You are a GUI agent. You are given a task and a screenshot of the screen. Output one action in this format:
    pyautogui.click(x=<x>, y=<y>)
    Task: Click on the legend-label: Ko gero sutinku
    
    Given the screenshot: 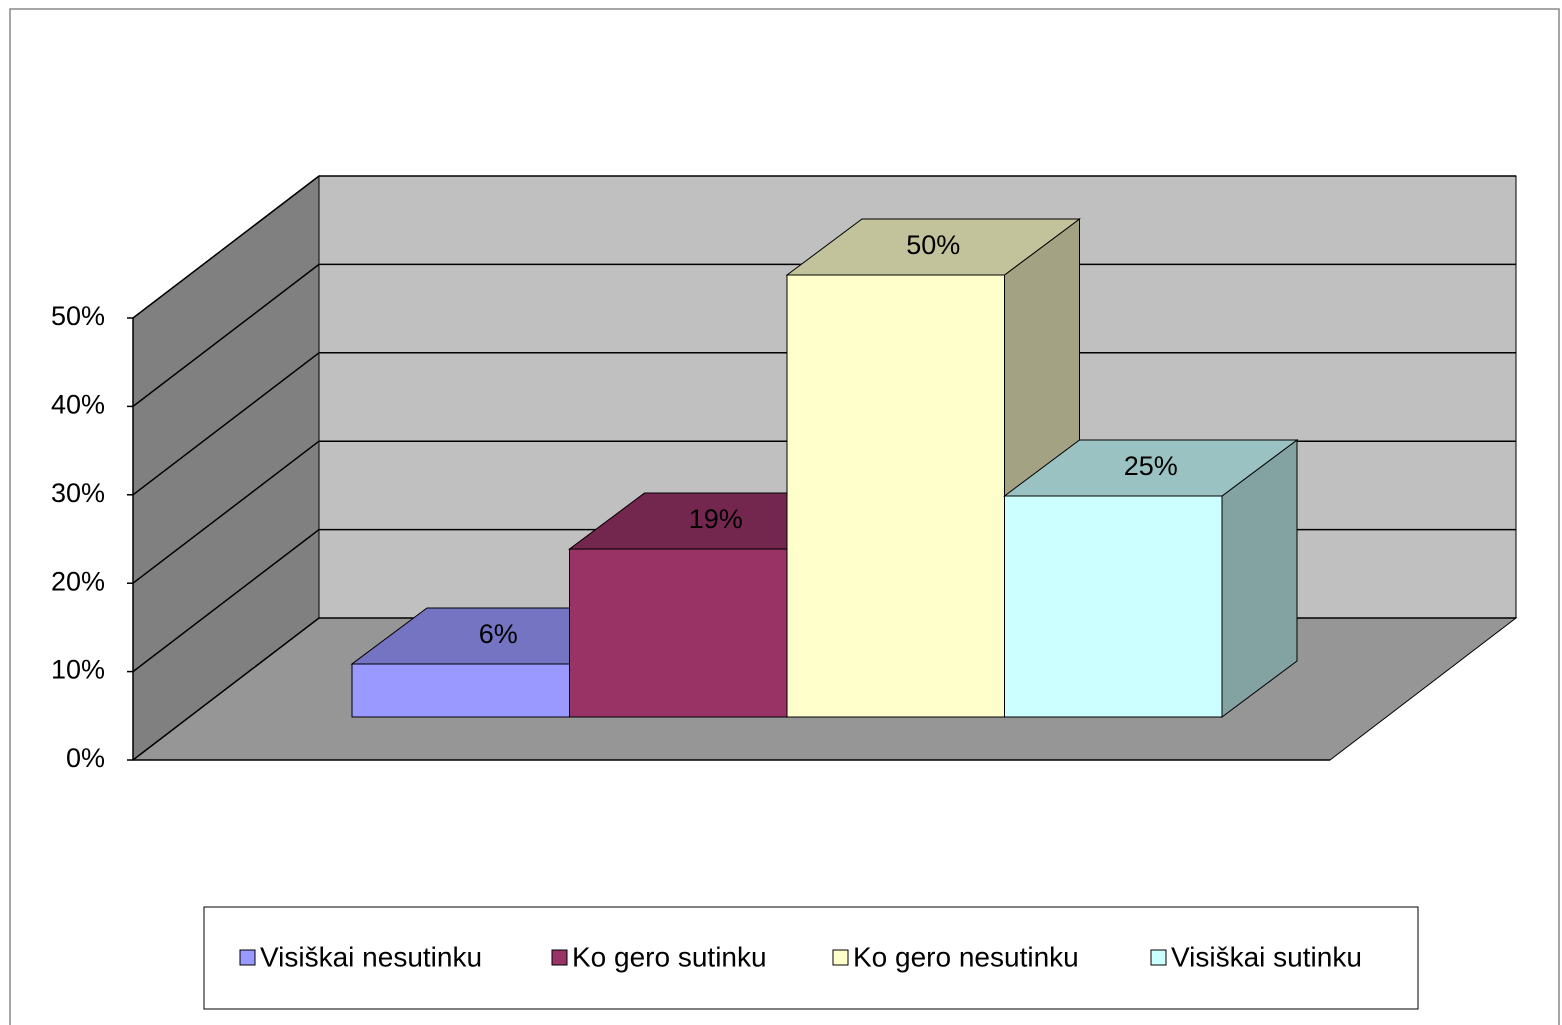 What is the action you would take?
    pyautogui.click(x=669, y=956)
    